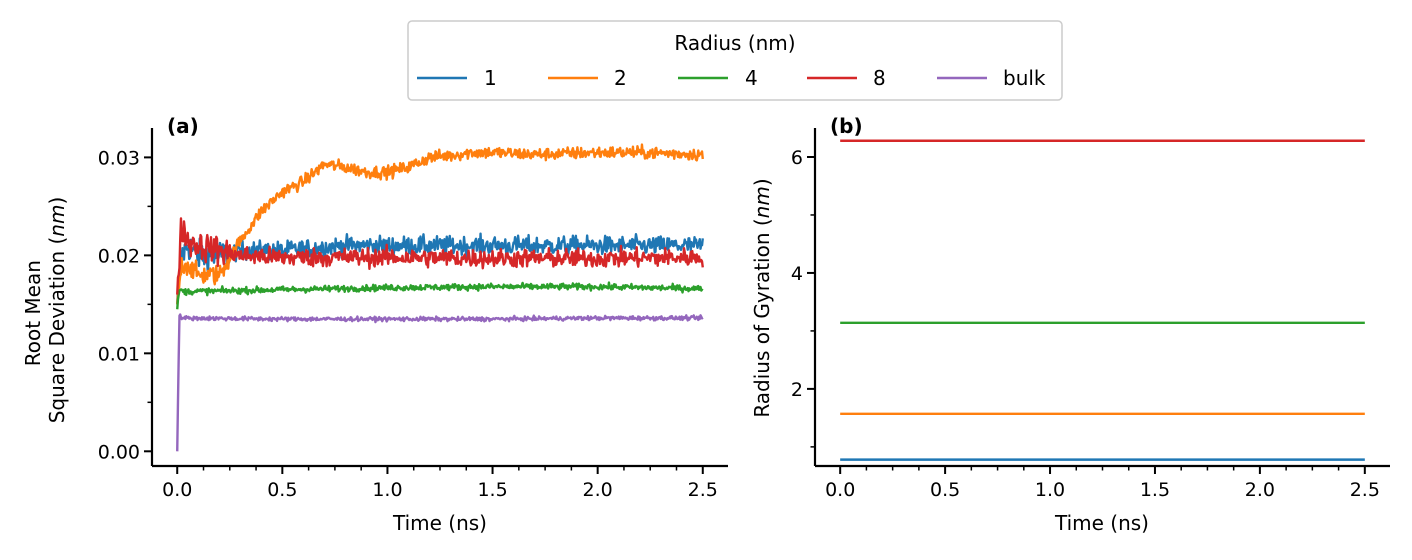  What do you see at coordinates (751, 78) in the screenshot?
I see `legend-label-3: 4` at bounding box center [751, 78].